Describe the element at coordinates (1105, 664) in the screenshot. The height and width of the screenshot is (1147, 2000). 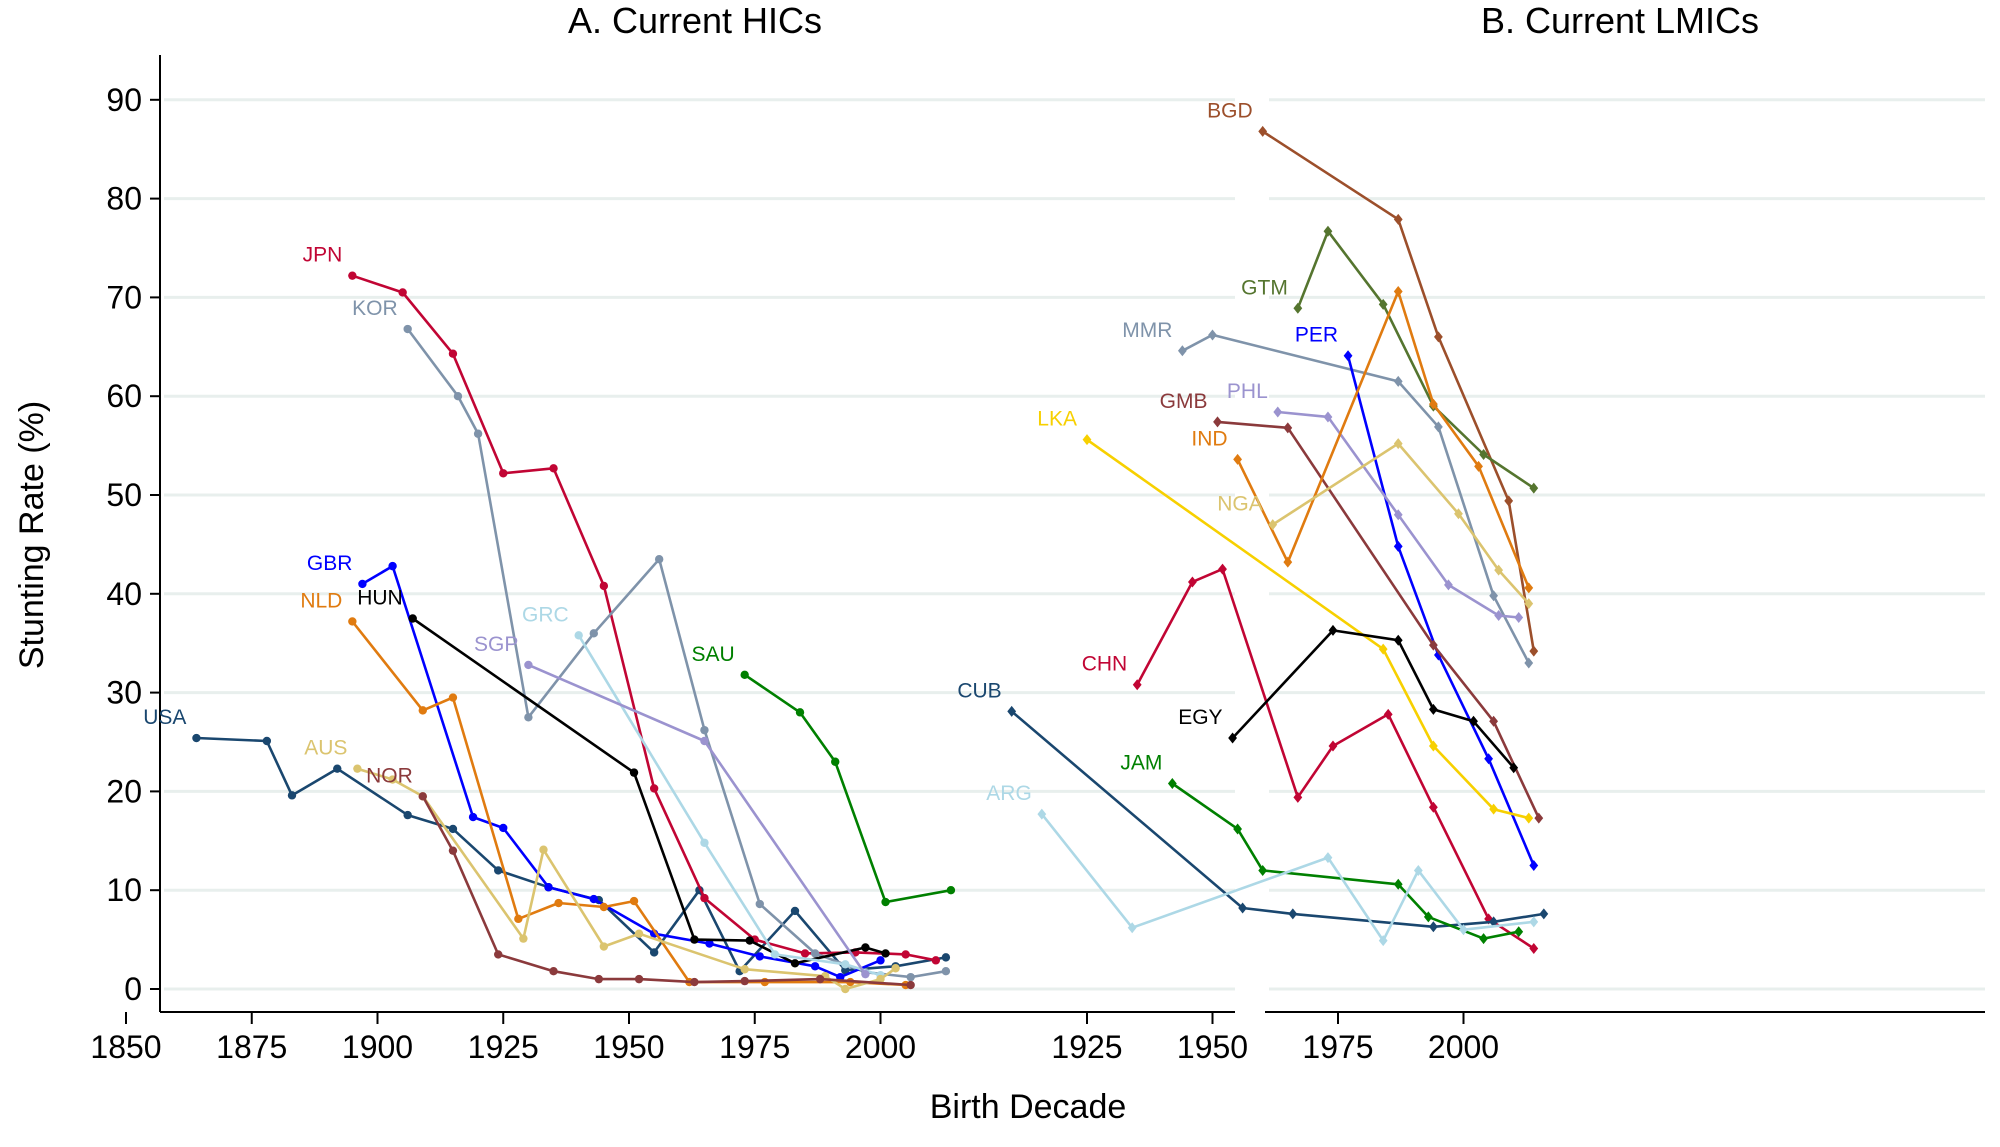
I see `series-label: CHN` at that location.